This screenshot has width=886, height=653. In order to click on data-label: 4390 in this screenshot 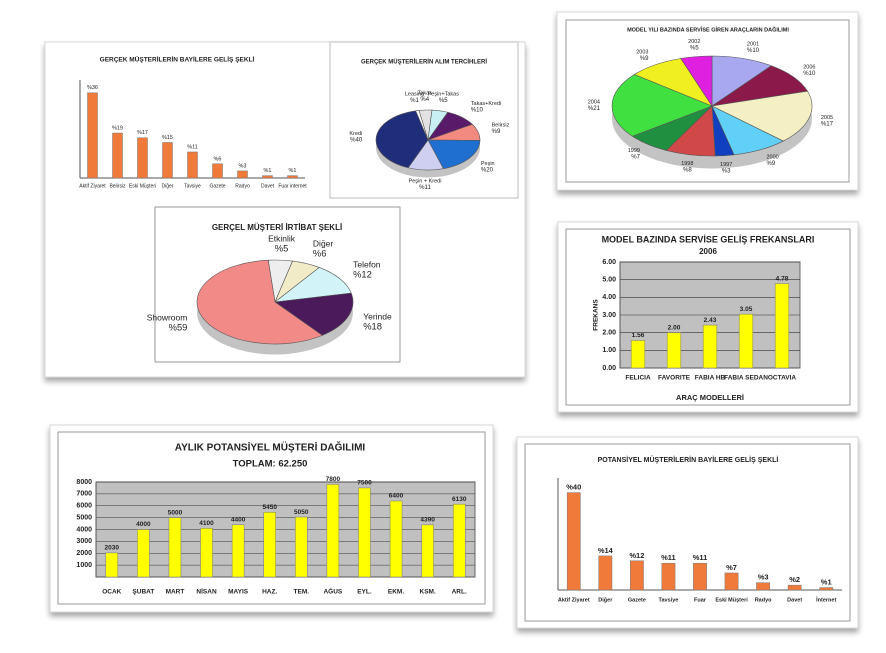, I will do `click(427, 520)`.